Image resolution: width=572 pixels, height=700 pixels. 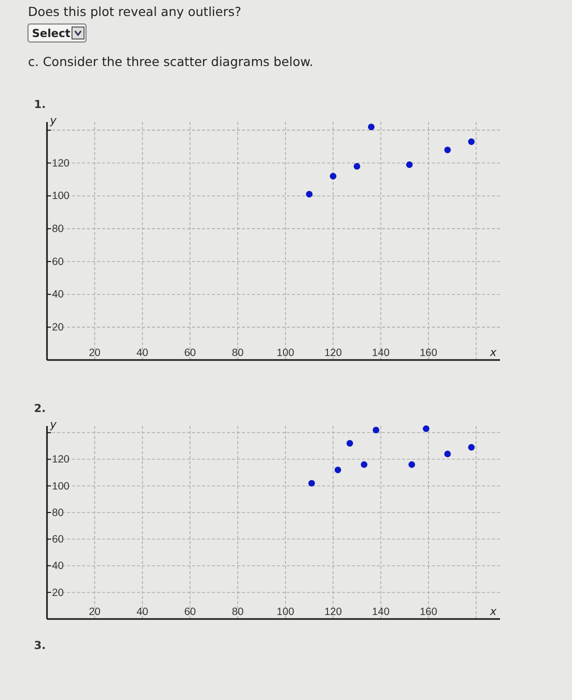 I want to click on chart-title: 2., so click(x=40, y=408).